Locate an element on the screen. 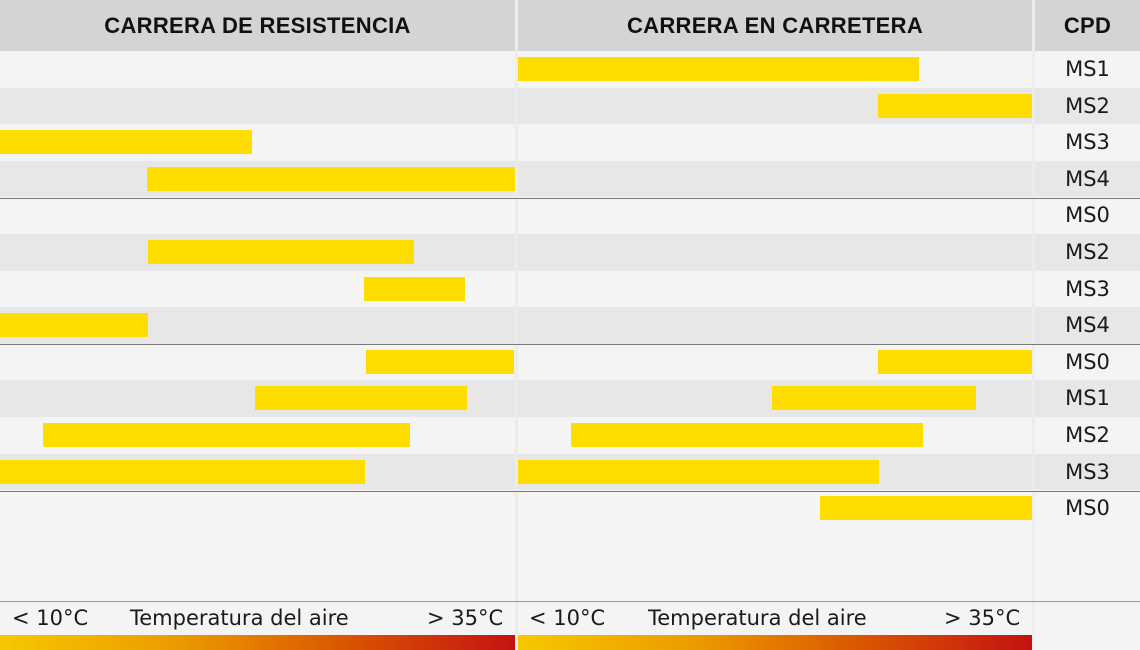 The image size is (1140, 650). header-cpd: CPD is located at coordinates (1087, 25).